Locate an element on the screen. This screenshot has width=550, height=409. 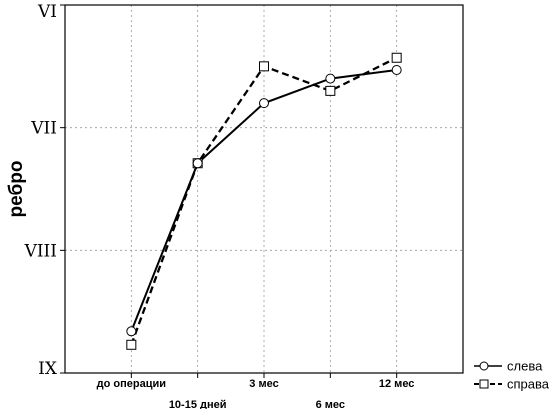
x-tick-label: 10-15 дней is located at coordinates (198, 404).